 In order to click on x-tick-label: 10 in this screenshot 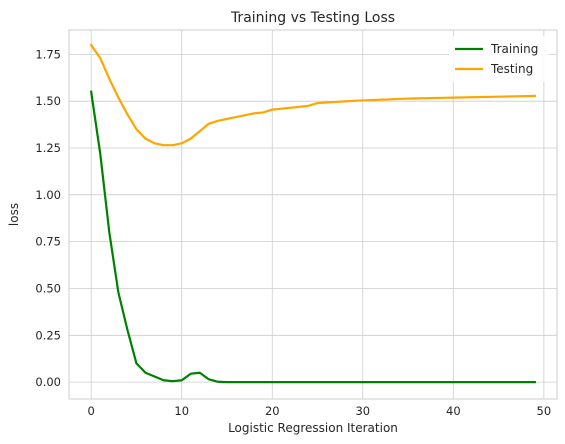, I will do `click(181, 411)`.